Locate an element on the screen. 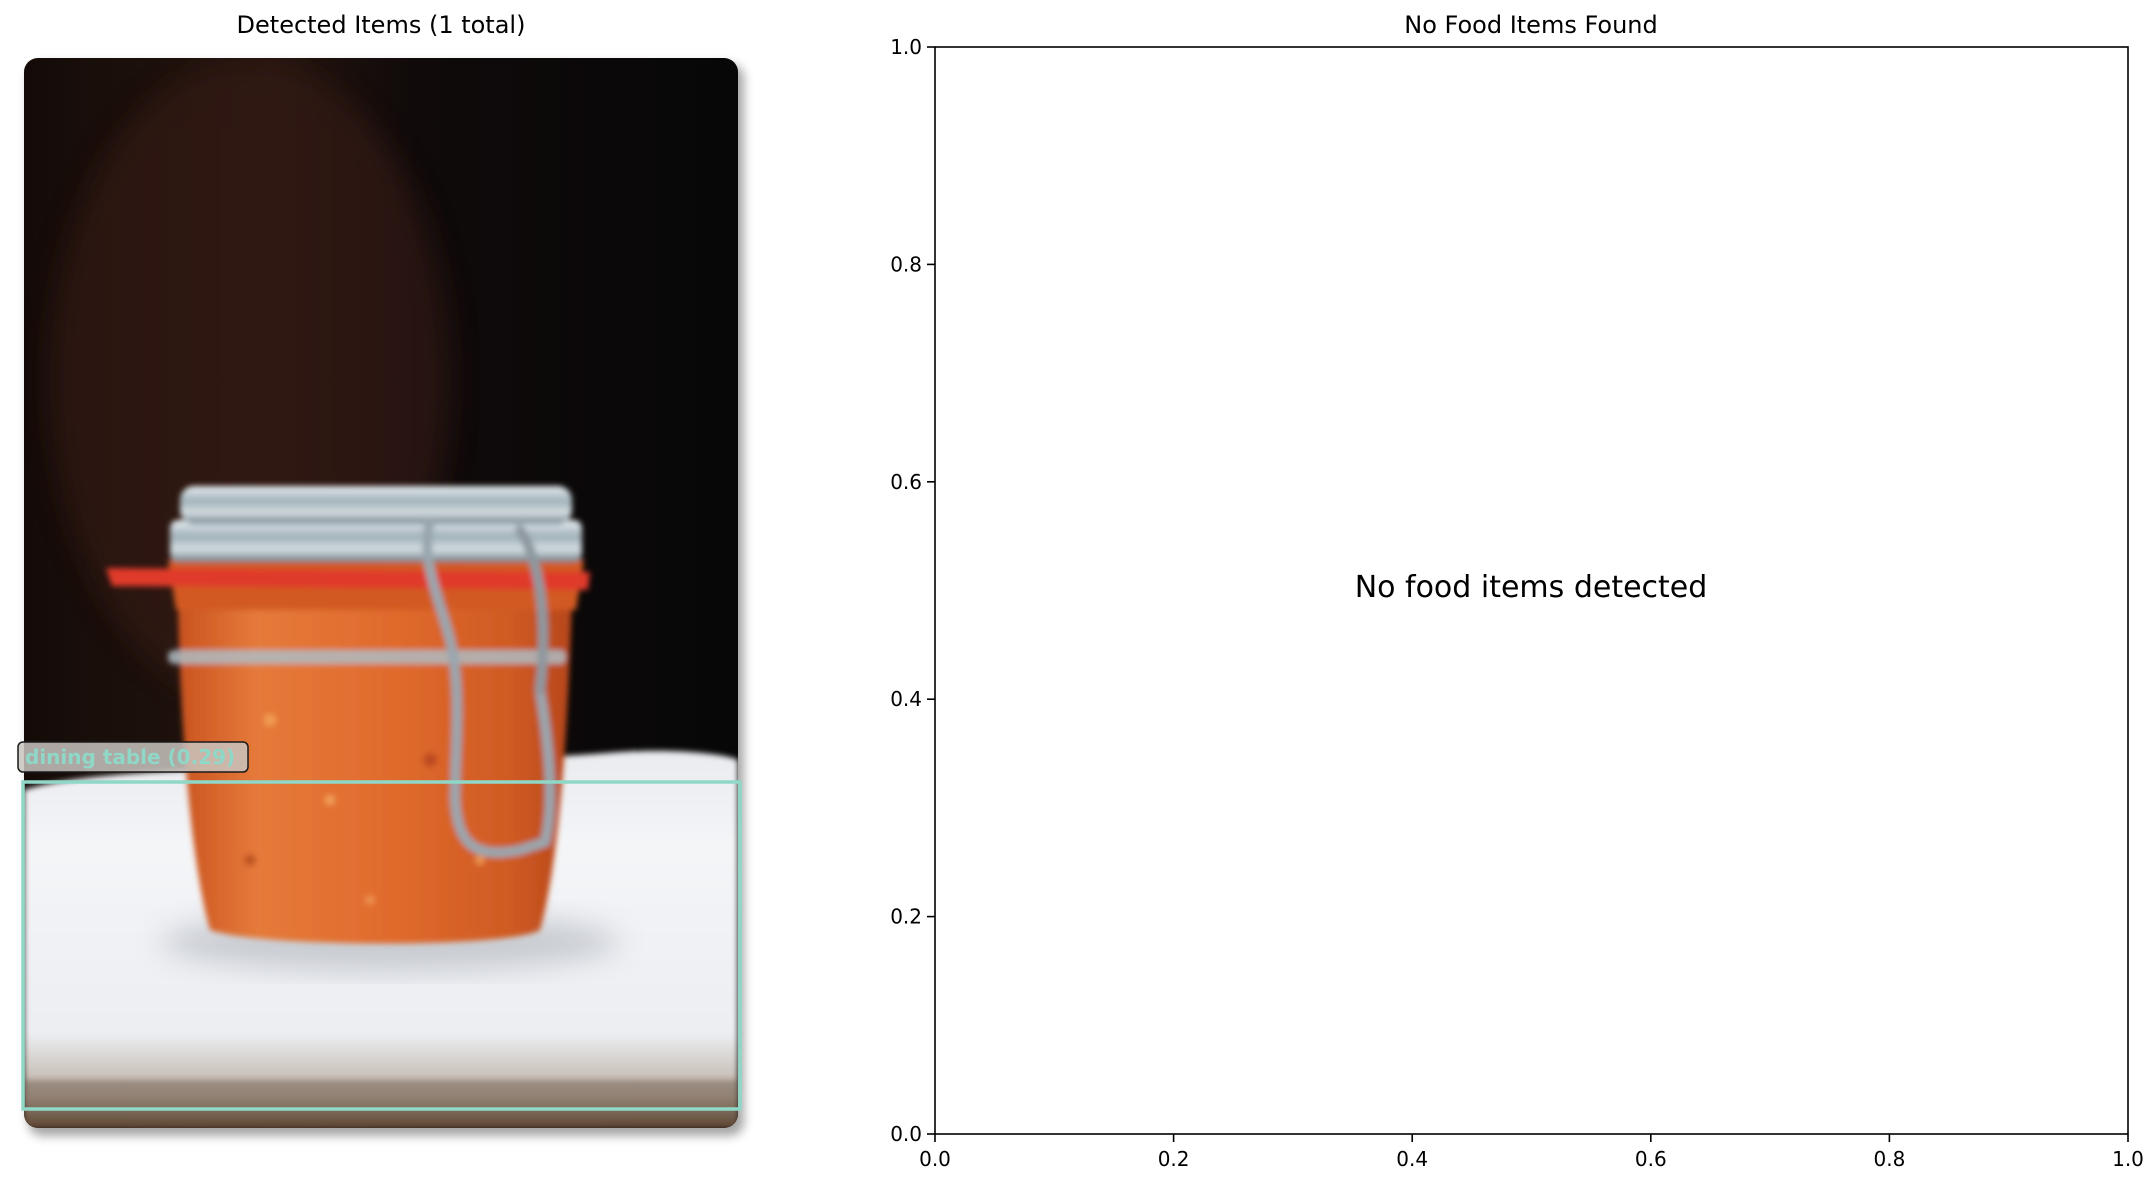 The image size is (2154, 1182). y-tick-label: 0.6 is located at coordinates (906, 482).